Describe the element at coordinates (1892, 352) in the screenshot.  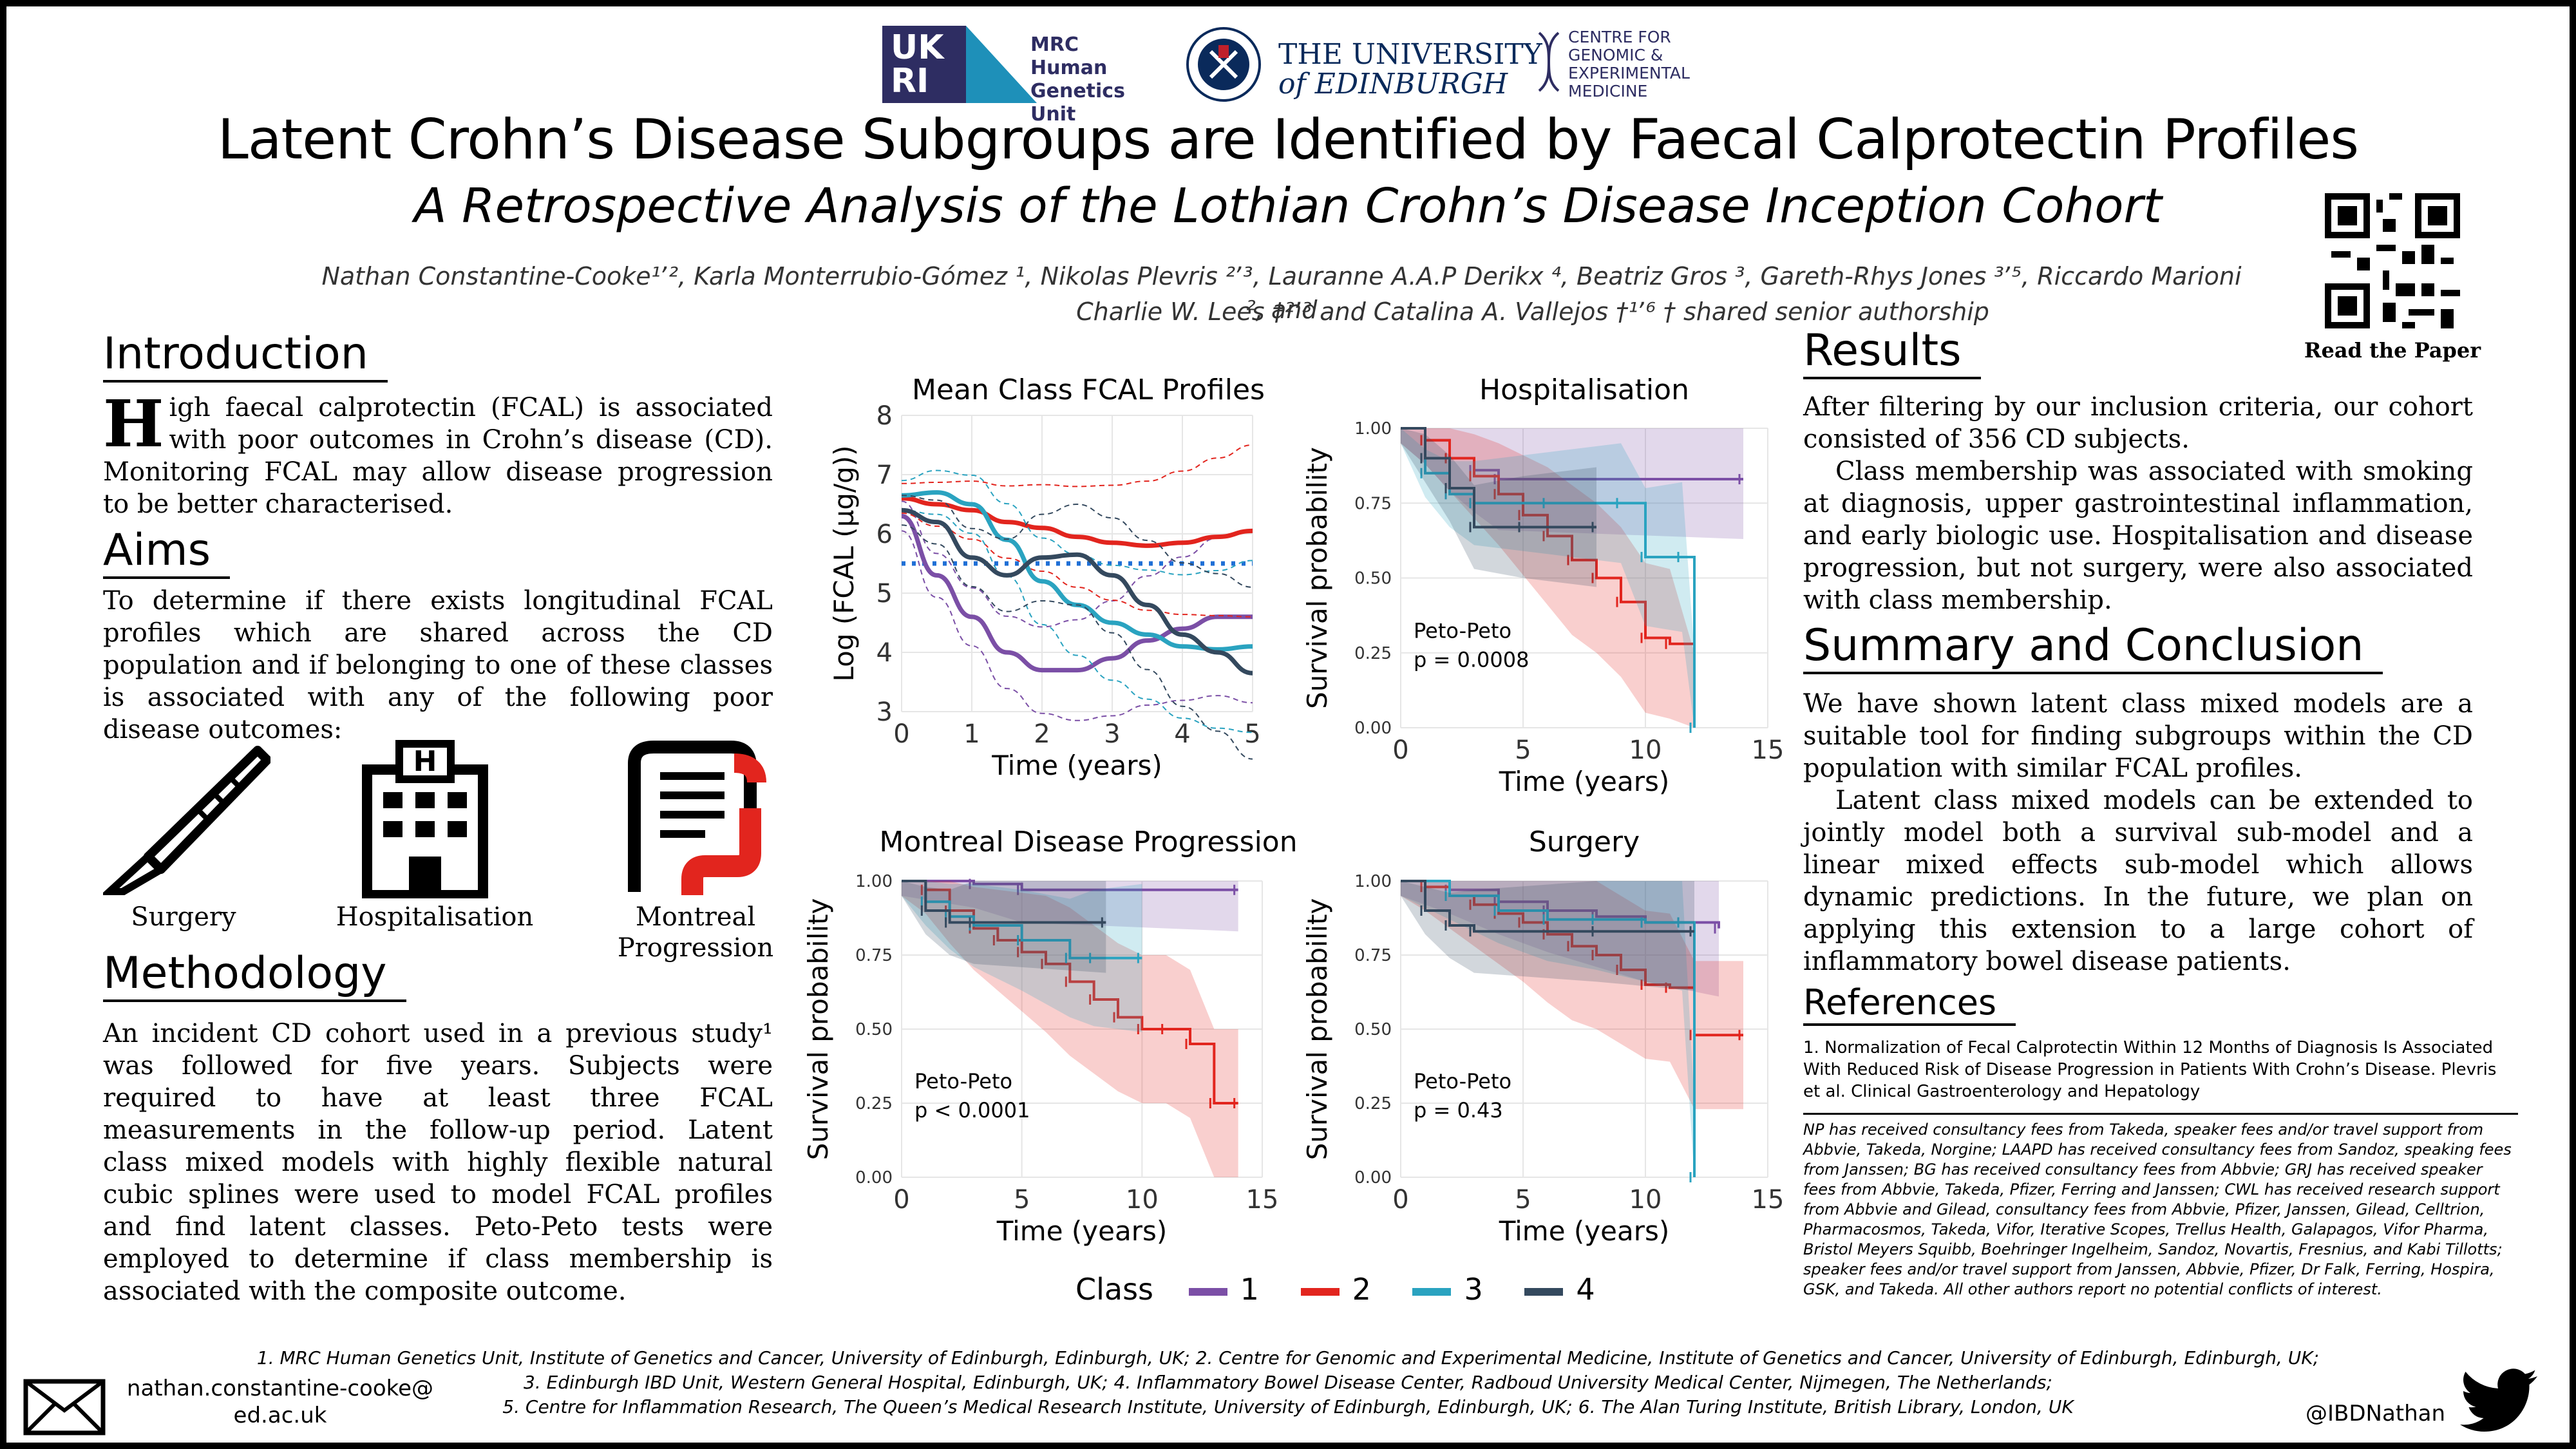
I see `results-heading: Results` at that location.